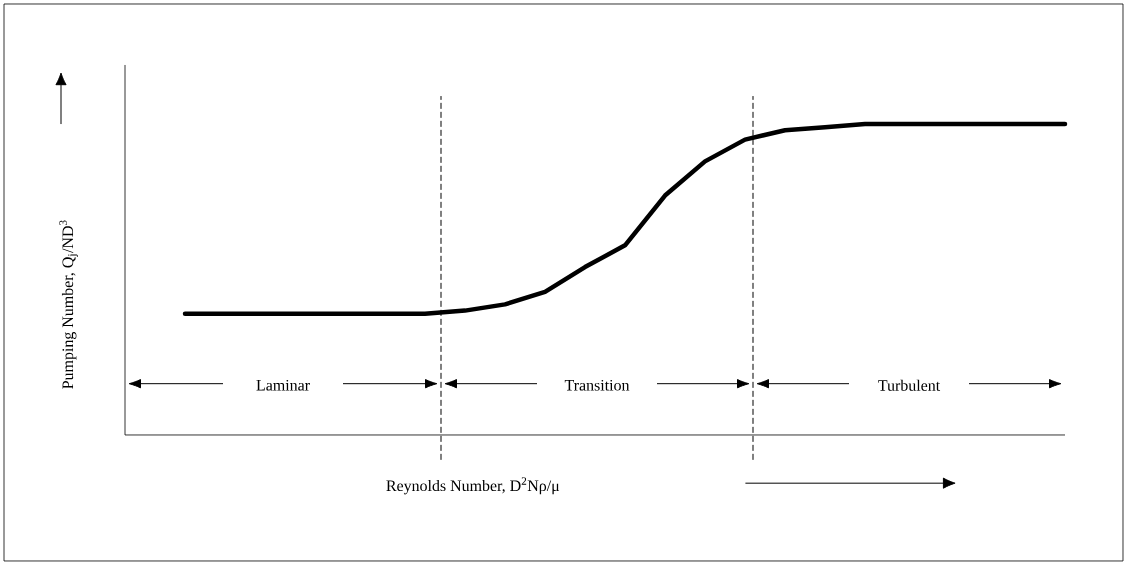 The height and width of the screenshot is (565, 1127). What do you see at coordinates (909, 385) in the screenshot?
I see `annotation: Turbulent` at bounding box center [909, 385].